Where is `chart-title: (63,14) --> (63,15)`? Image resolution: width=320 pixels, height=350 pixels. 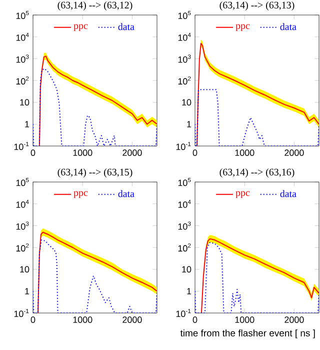
chart-title: (63,14) --> (63,15) is located at coordinates (95, 173).